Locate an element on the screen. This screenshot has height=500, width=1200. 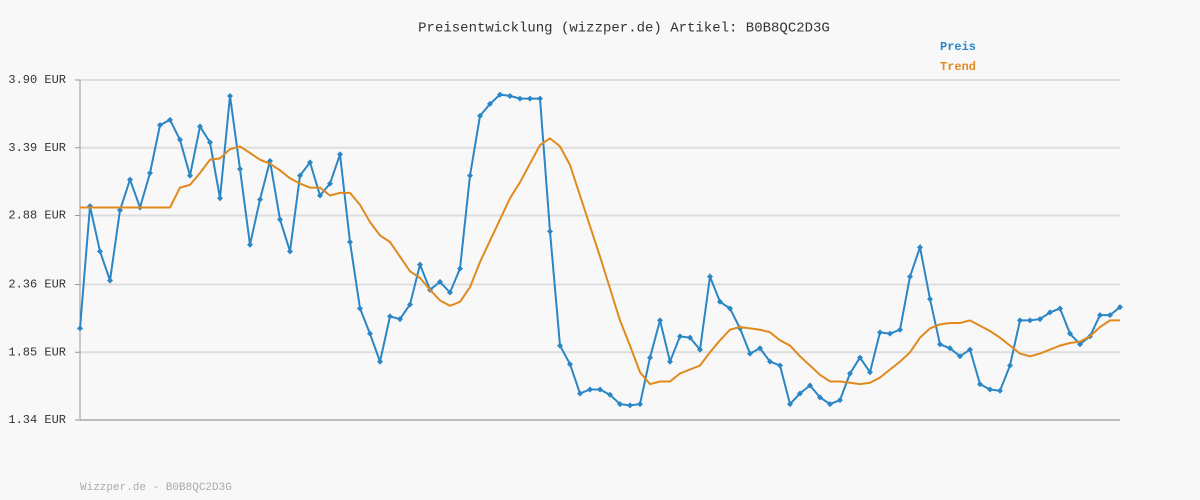
legend-entry: Trend is located at coordinates (958, 67).